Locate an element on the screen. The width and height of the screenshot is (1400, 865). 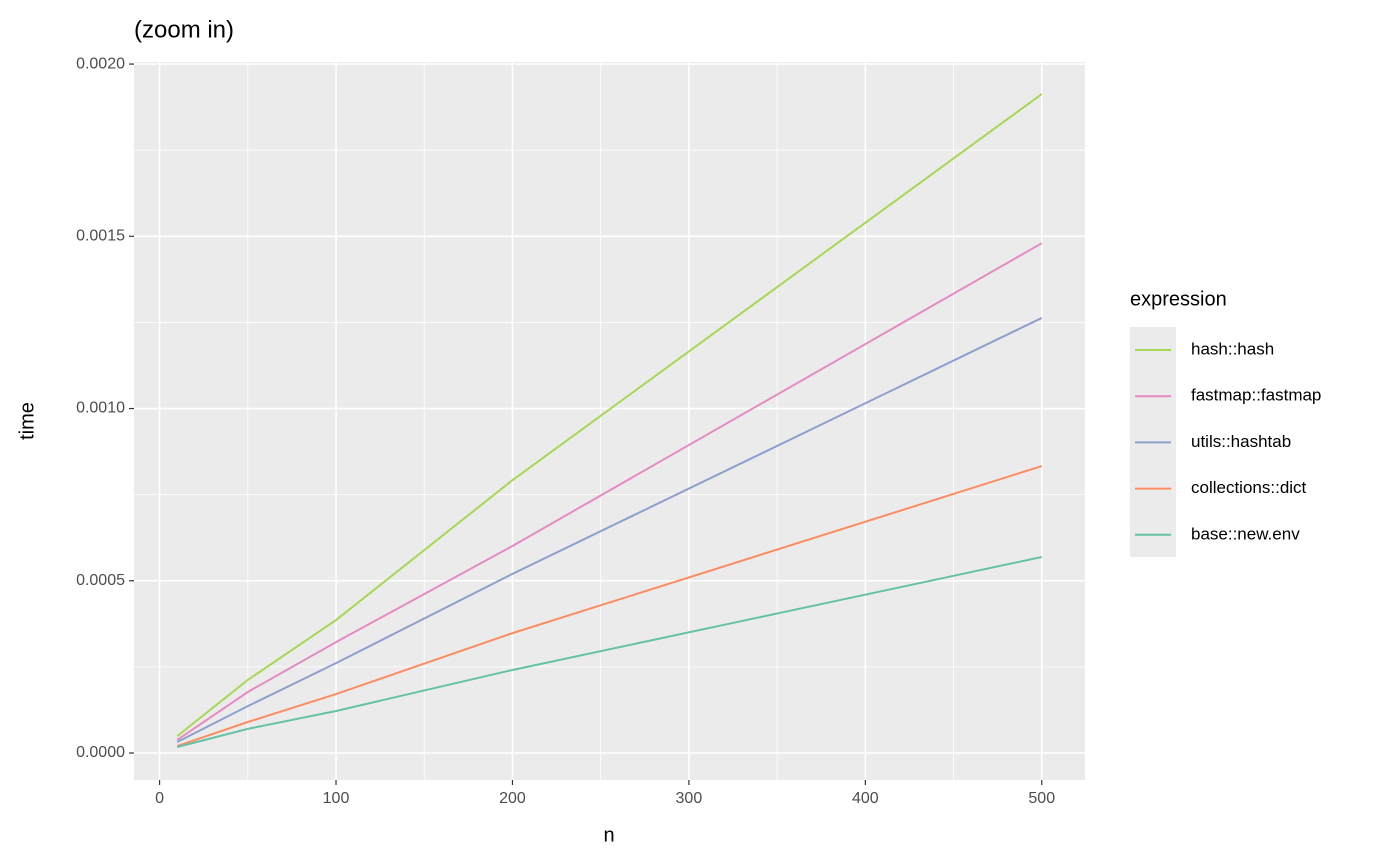
y-tick-label: 0.0020 is located at coordinates (100, 63).